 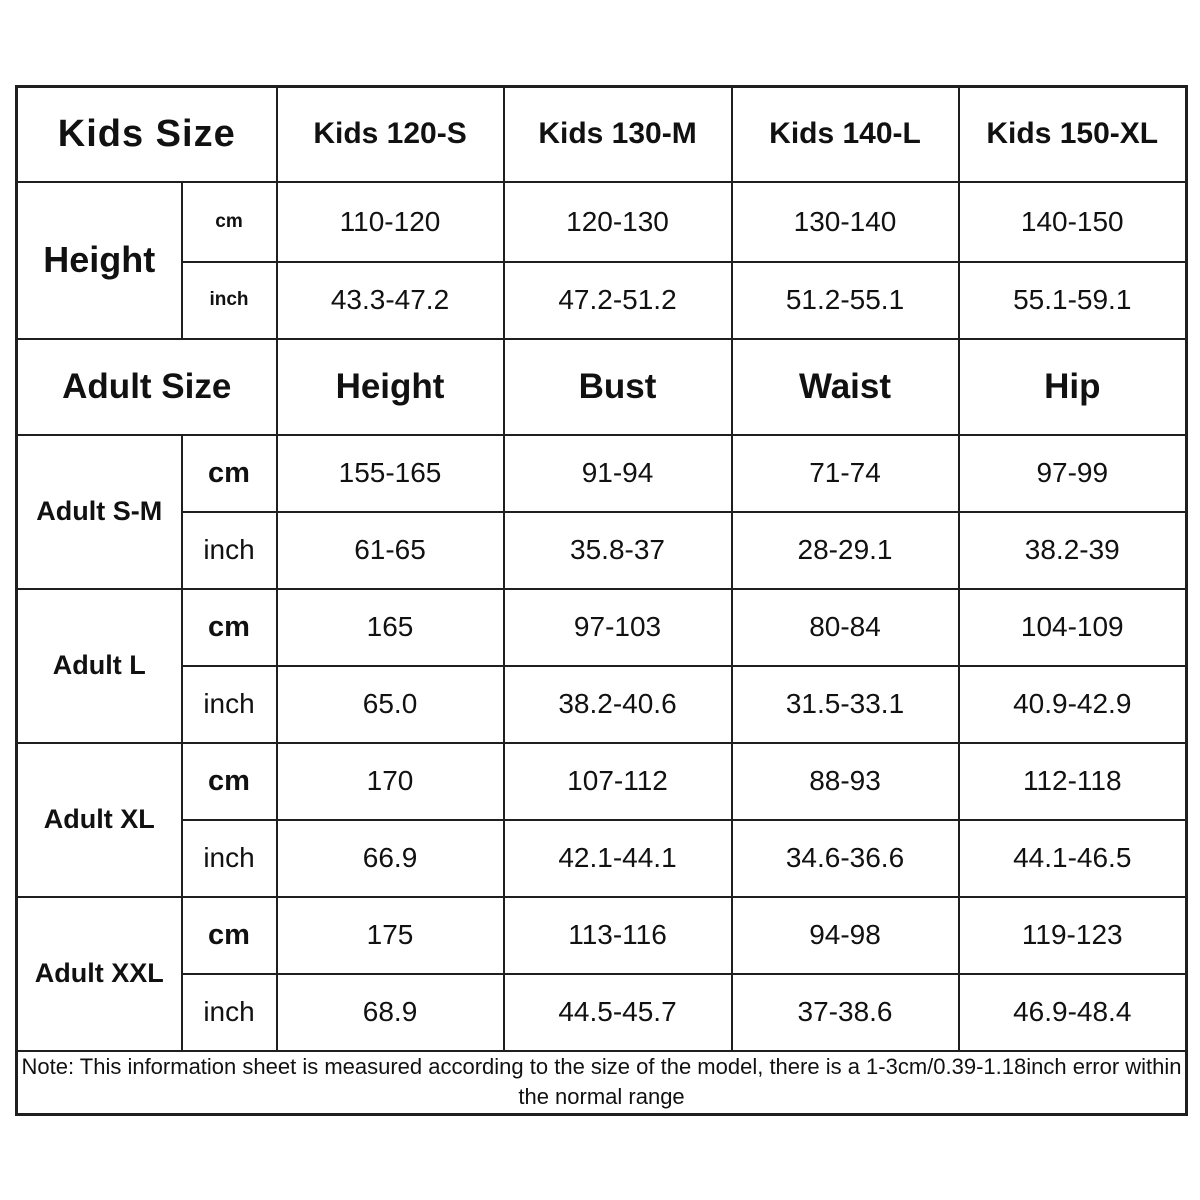 I want to click on adult-l-inch-row: inch 65.0 38.2-40.6 31.5-33.1 40.9-42.9, so click(x=602, y=704).